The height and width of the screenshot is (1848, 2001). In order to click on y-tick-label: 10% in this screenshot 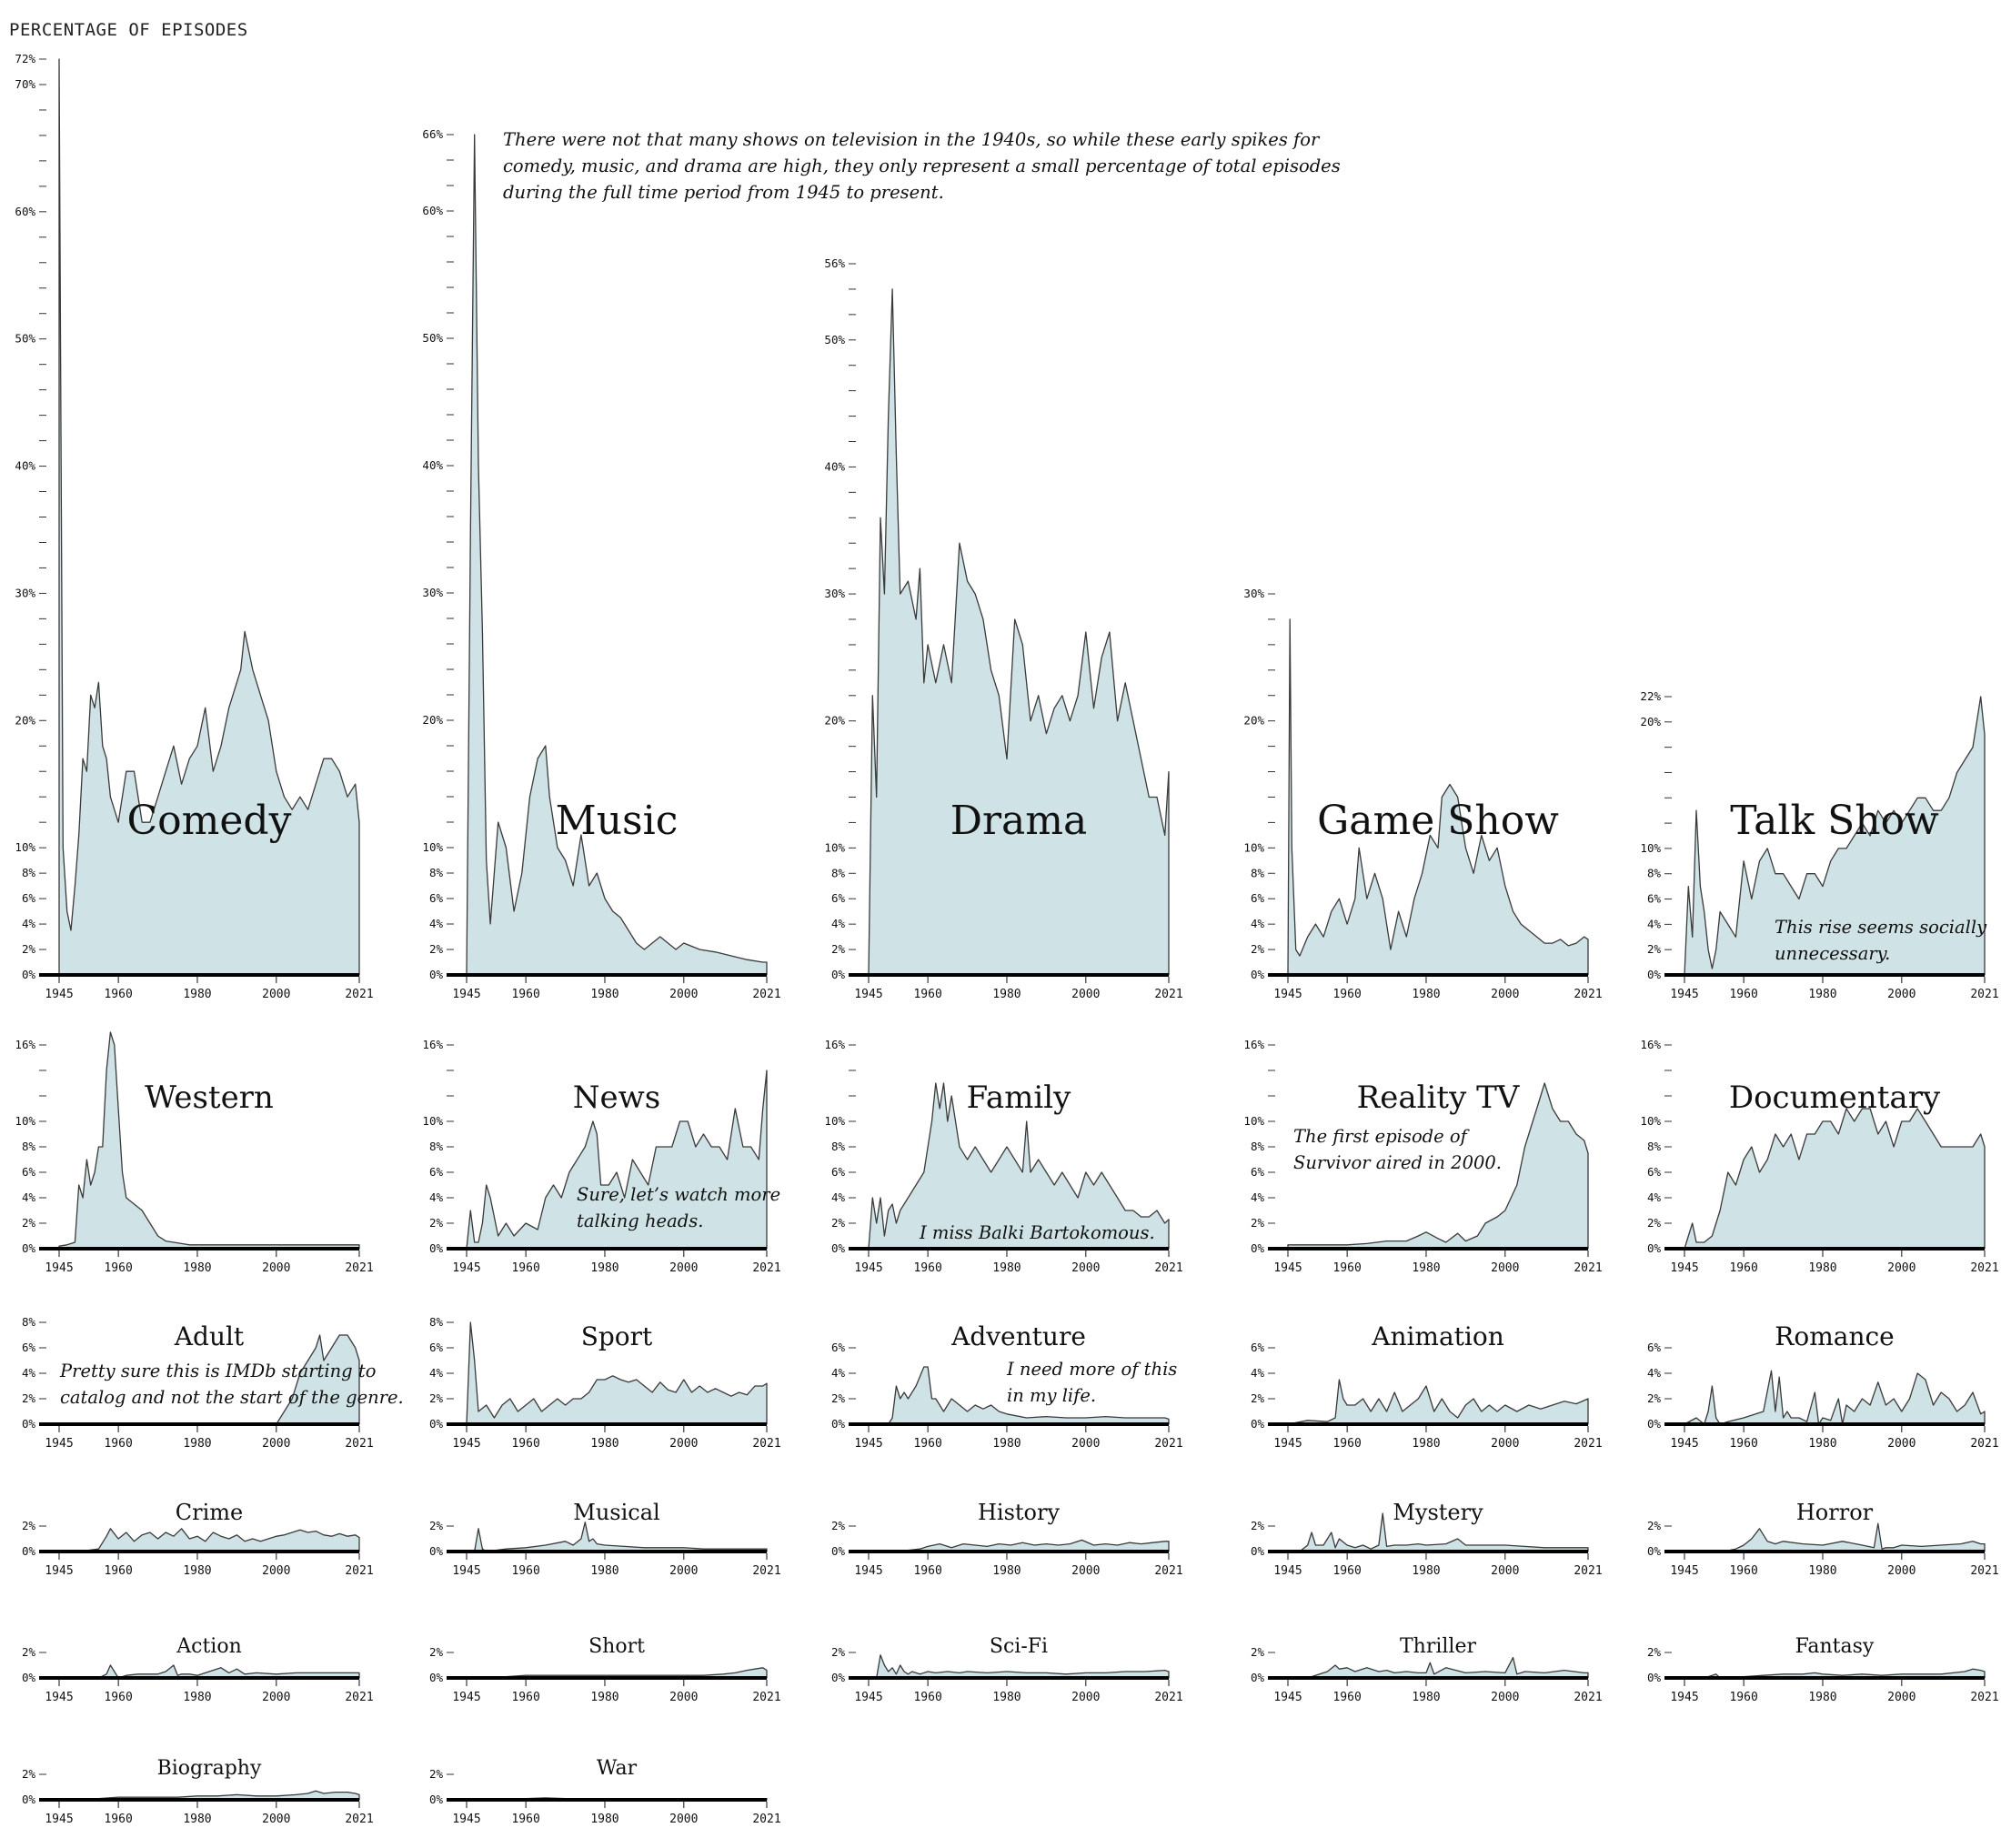, I will do `click(432, 1121)`.